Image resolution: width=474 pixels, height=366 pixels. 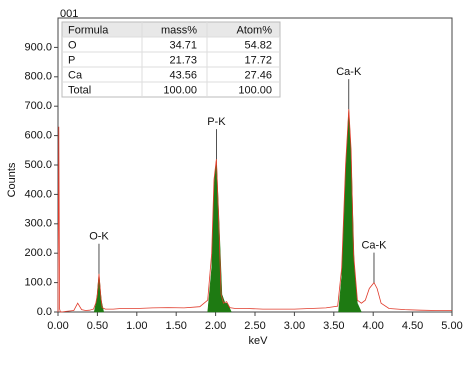 What do you see at coordinates (294, 326) in the screenshot?
I see `x-tick-label: 3.00` at bounding box center [294, 326].